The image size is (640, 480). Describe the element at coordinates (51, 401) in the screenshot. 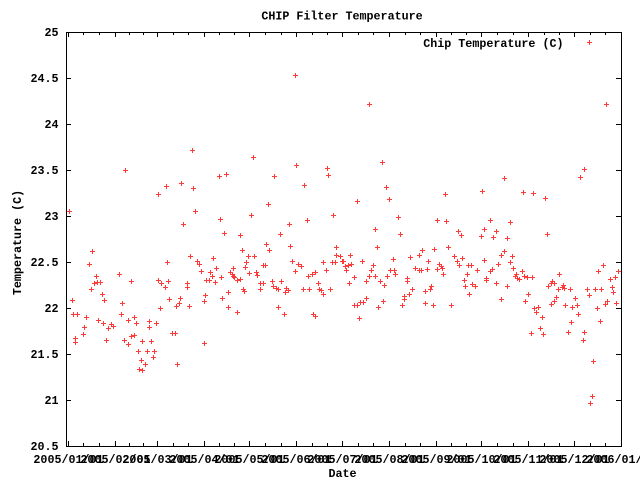

I see `svg-text: 21` at that location.